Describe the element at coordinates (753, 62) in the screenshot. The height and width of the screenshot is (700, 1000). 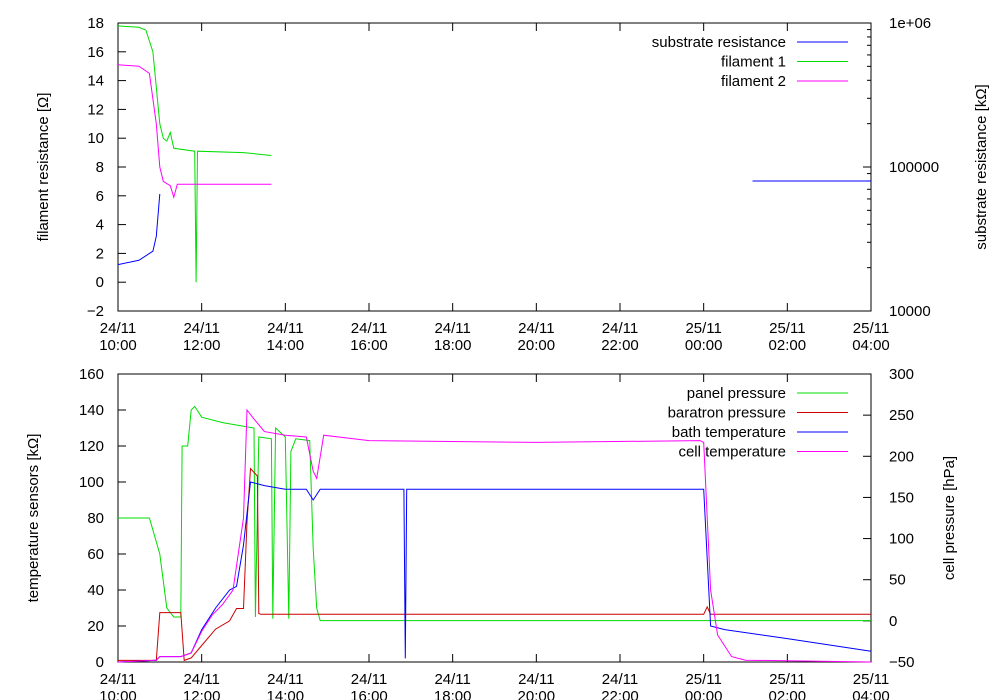
I see `legend-label: filament 1` at that location.